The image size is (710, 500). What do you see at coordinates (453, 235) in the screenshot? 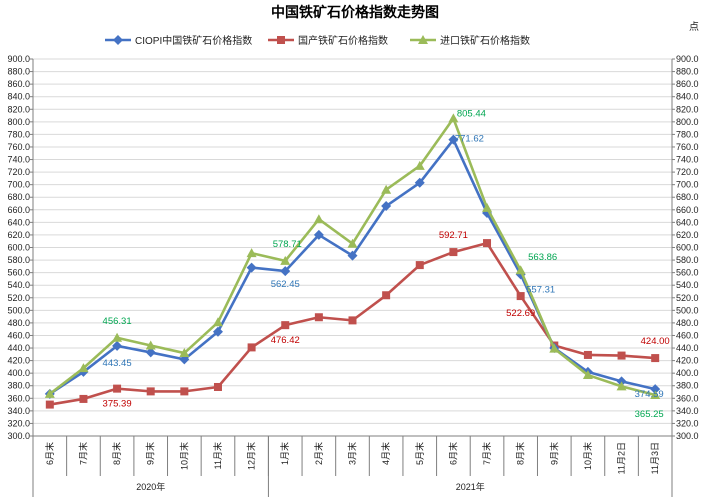
I see `data-label: 592.71` at bounding box center [453, 235].